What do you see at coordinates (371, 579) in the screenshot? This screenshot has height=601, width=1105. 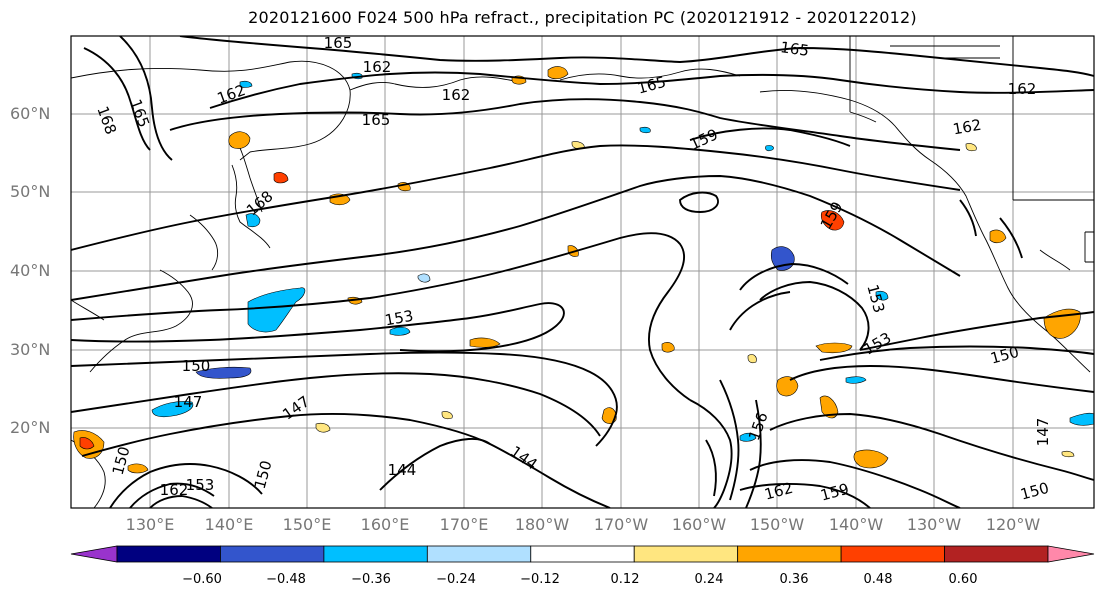 I see `colorbar-tick-label: −0.36` at bounding box center [371, 579].